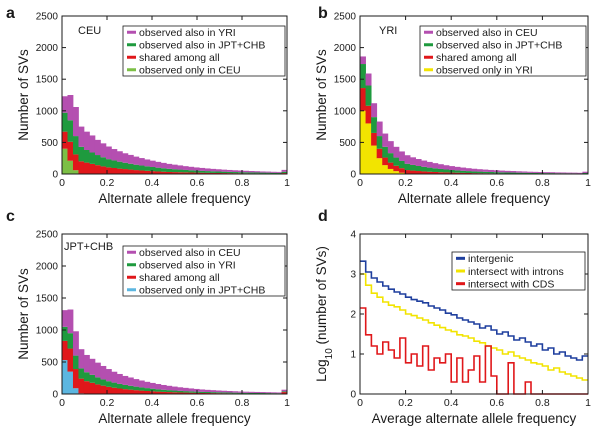 The width and height of the screenshot is (601, 432). What do you see at coordinates (353, 355) in the screenshot?
I see `y-tick-label: 1` at bounding box center [353, 355].